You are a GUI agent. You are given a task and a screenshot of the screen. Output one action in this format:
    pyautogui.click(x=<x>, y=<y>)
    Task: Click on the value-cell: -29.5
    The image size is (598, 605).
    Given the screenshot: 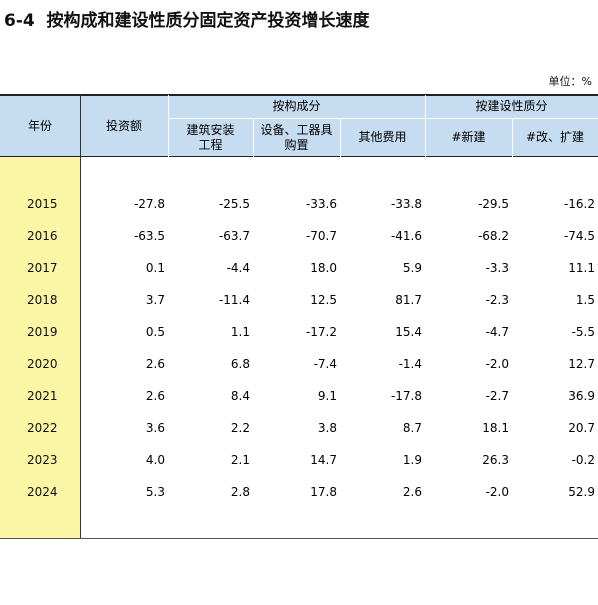 What is the action you would take?
    pyautogui.click(x=493, y=204)
    